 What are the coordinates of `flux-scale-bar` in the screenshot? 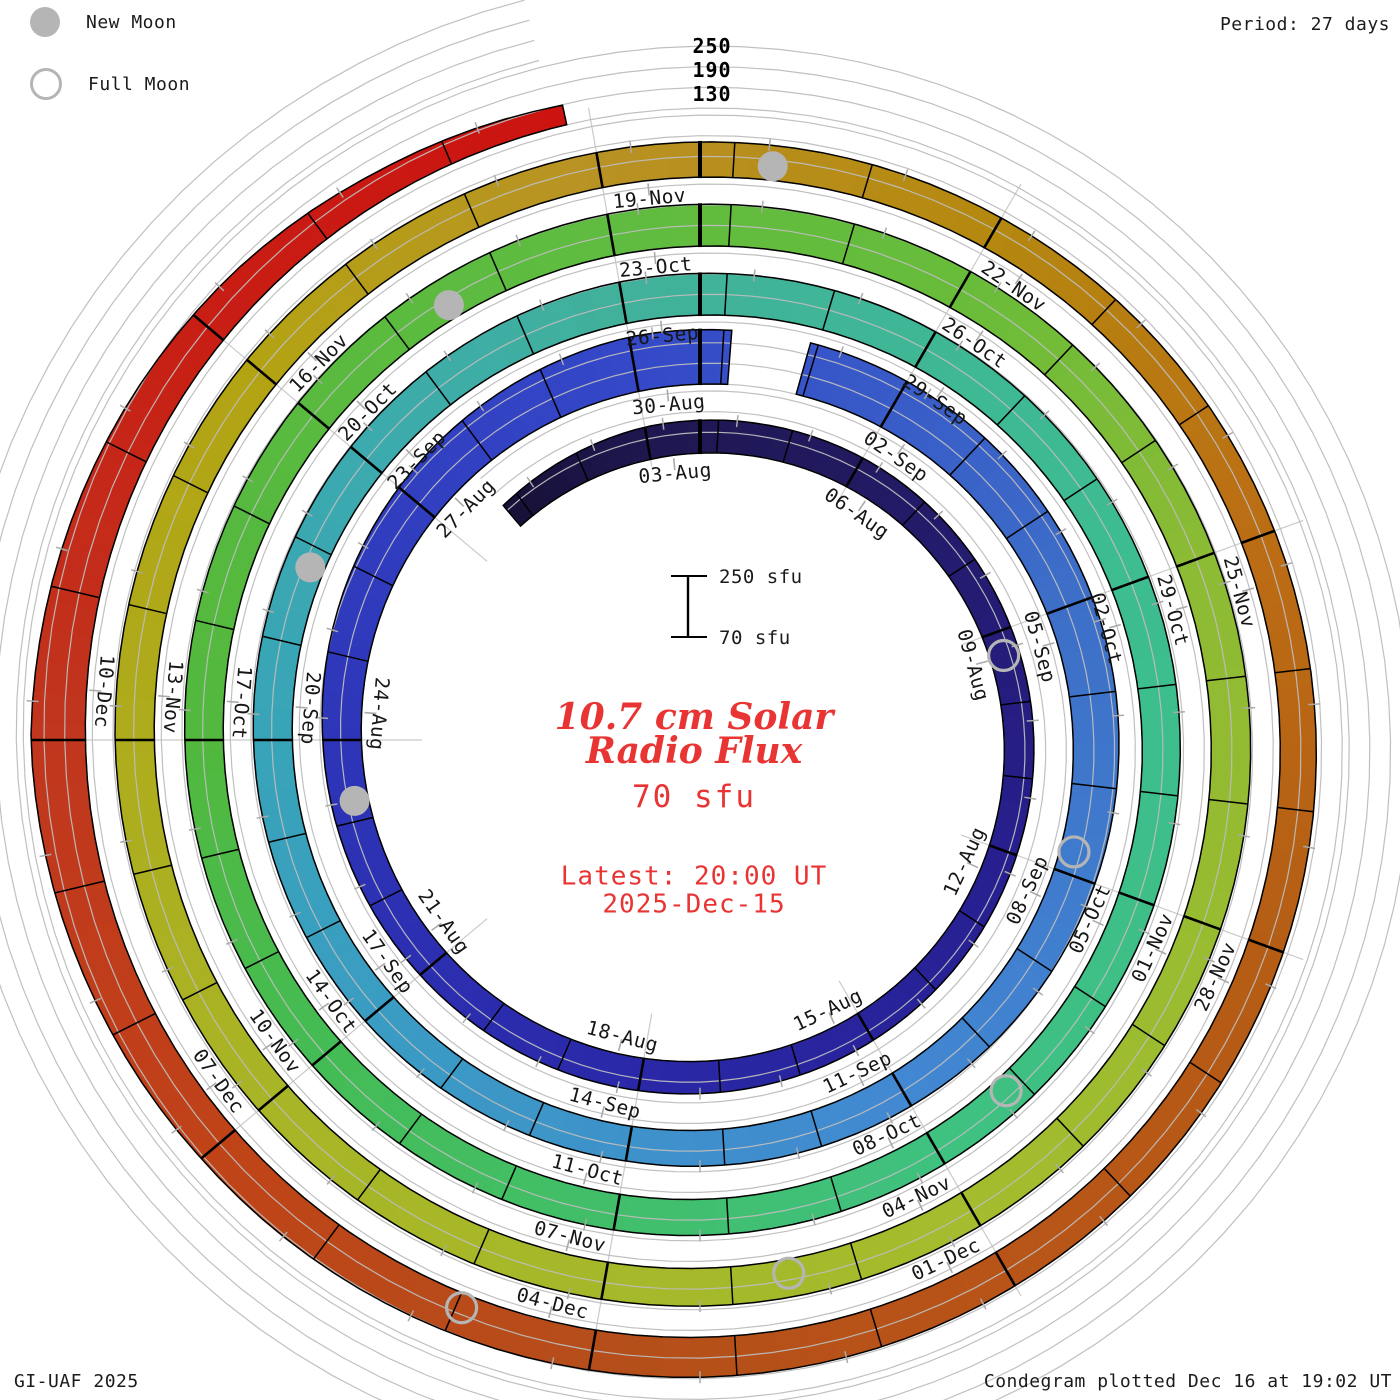 It's located at (689, 606).